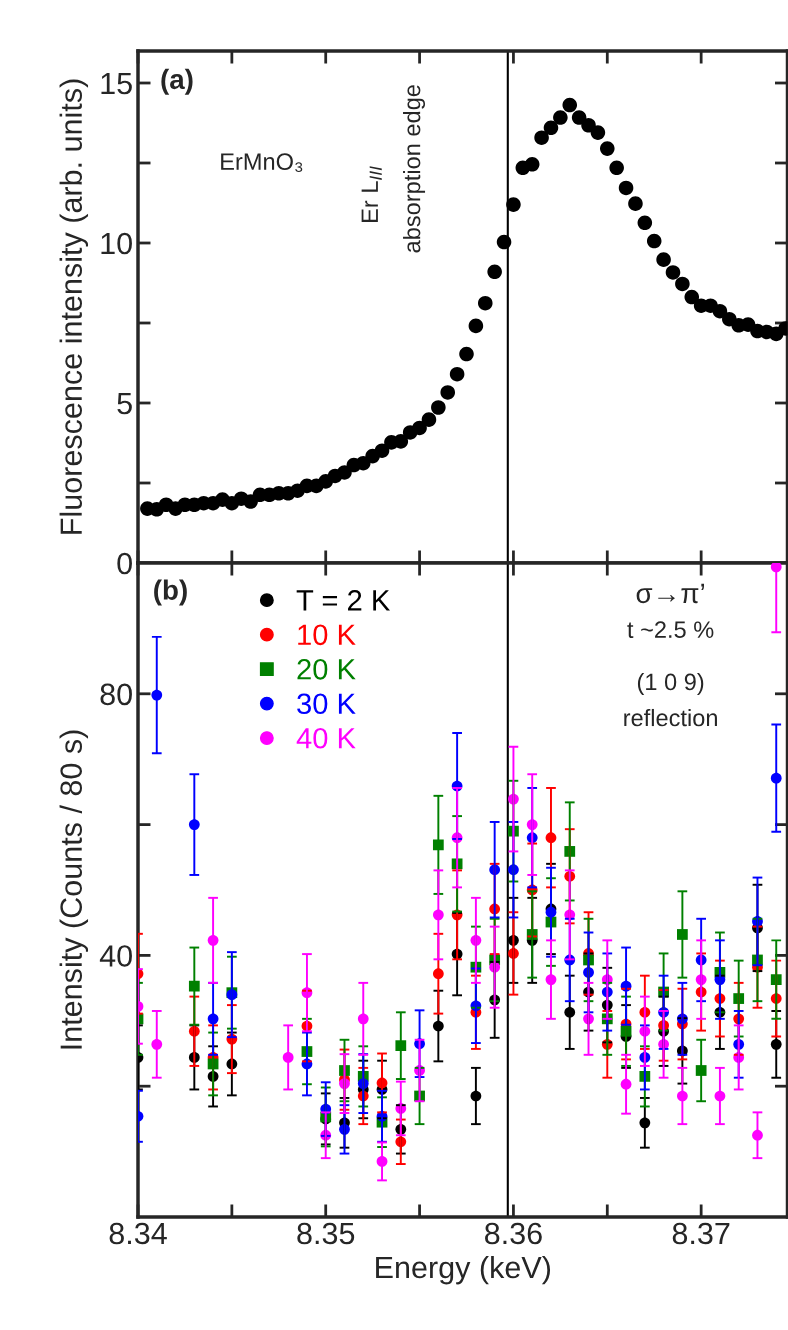 Image resolution: width=788 pixels, height=1330 pixels. What do you see at coordinates (414, 169) in the screenshot?
I see `annotation: absorption edge` at bounding box center [414, 169].